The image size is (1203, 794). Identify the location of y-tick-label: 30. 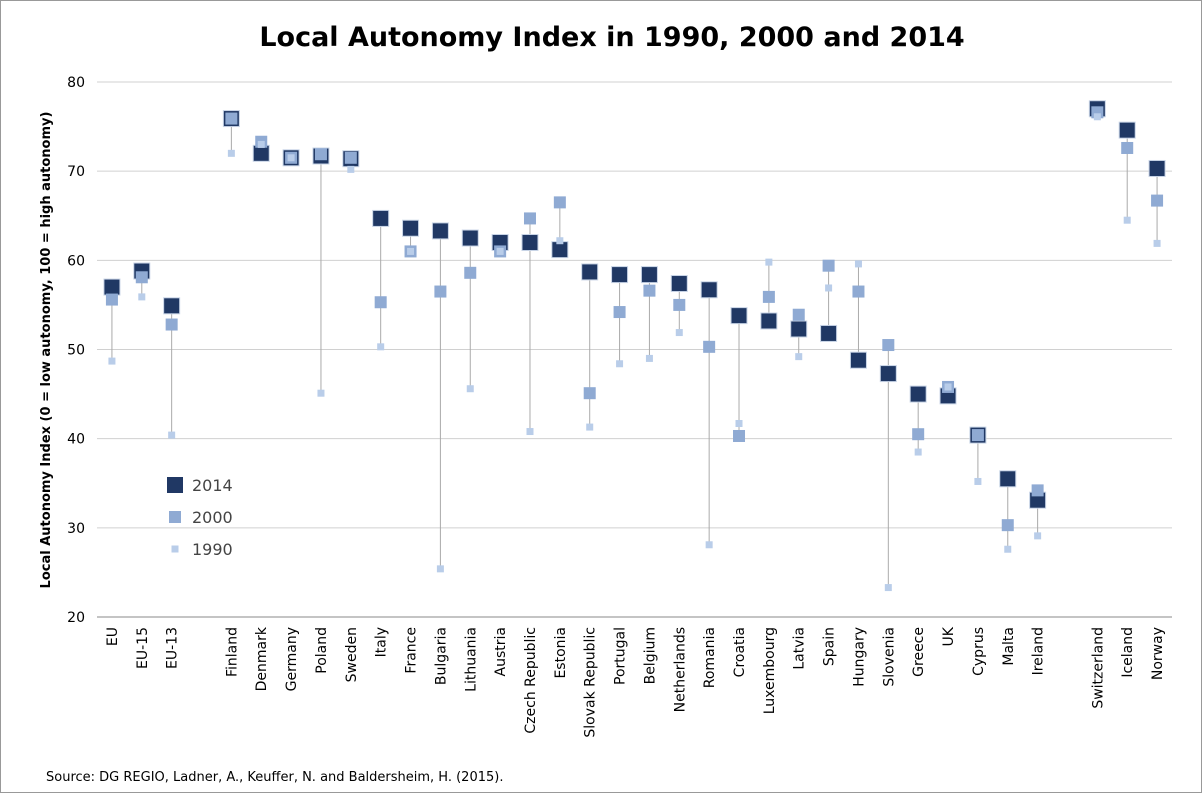
(76, 529).